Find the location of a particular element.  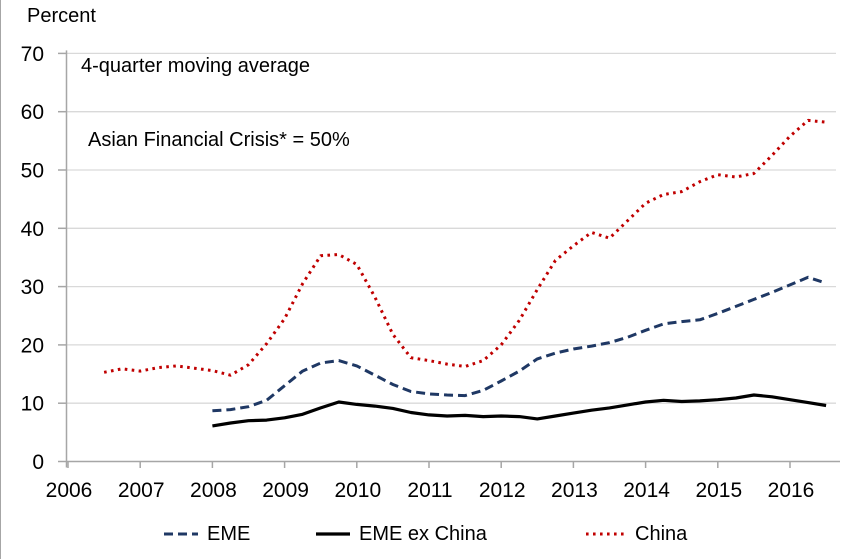

x-tick-label: 2016 is located at coordinates (791, 490).